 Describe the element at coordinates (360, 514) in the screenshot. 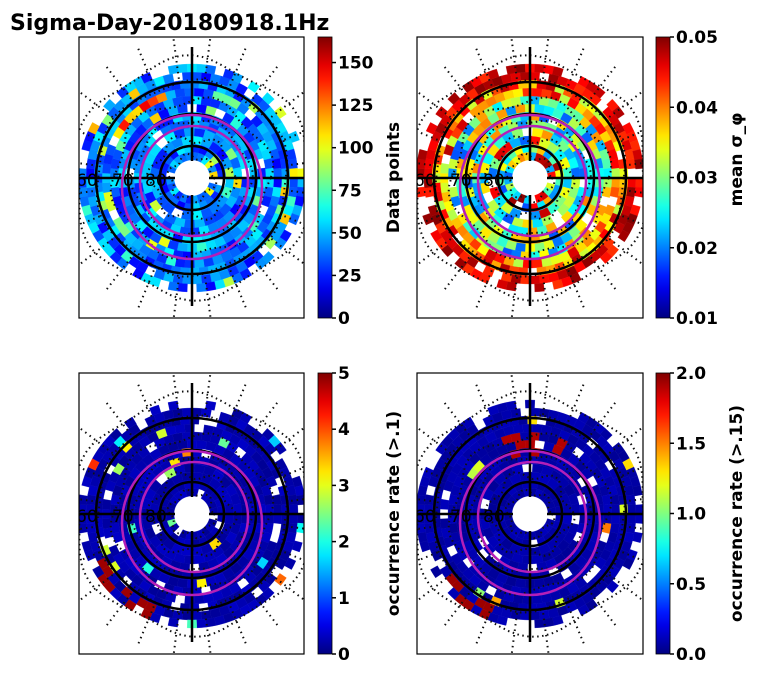

I see `colorbar: 0 1 2 3 4 5 occurrence rate (>.1)` at that location.